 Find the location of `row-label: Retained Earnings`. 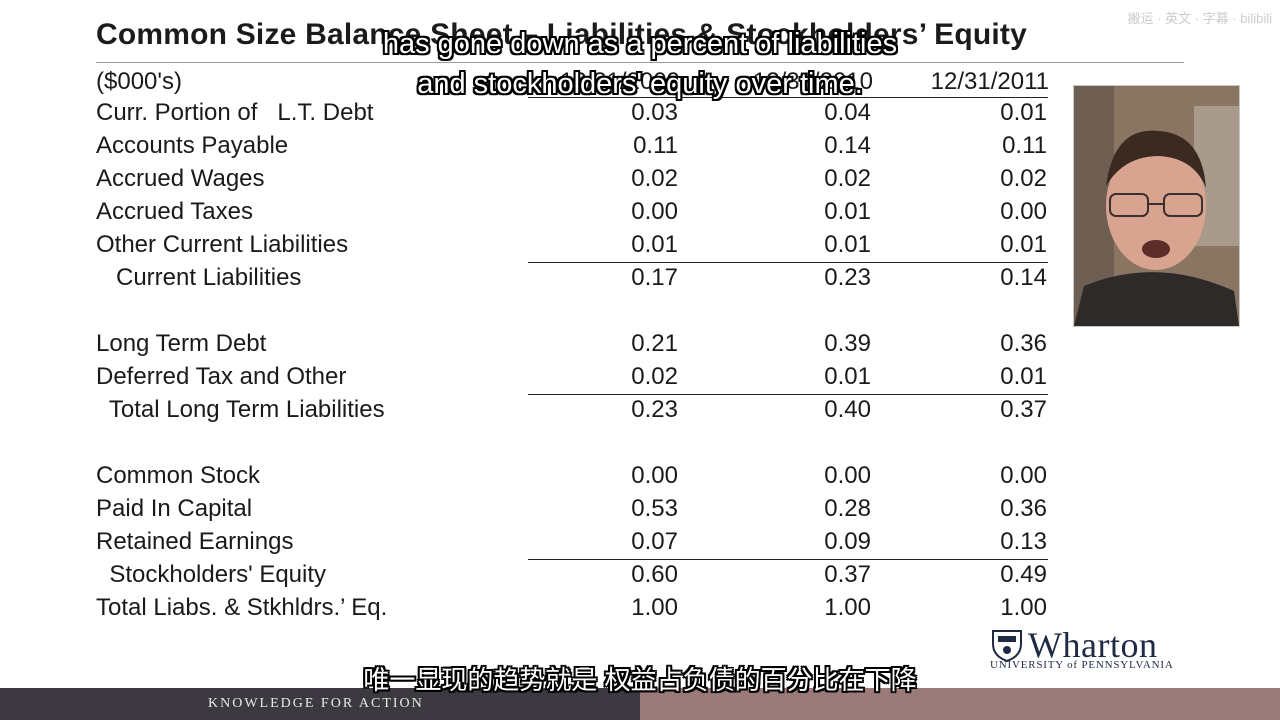

row-label: Retained Earnings is located at coordinates (195, 541).